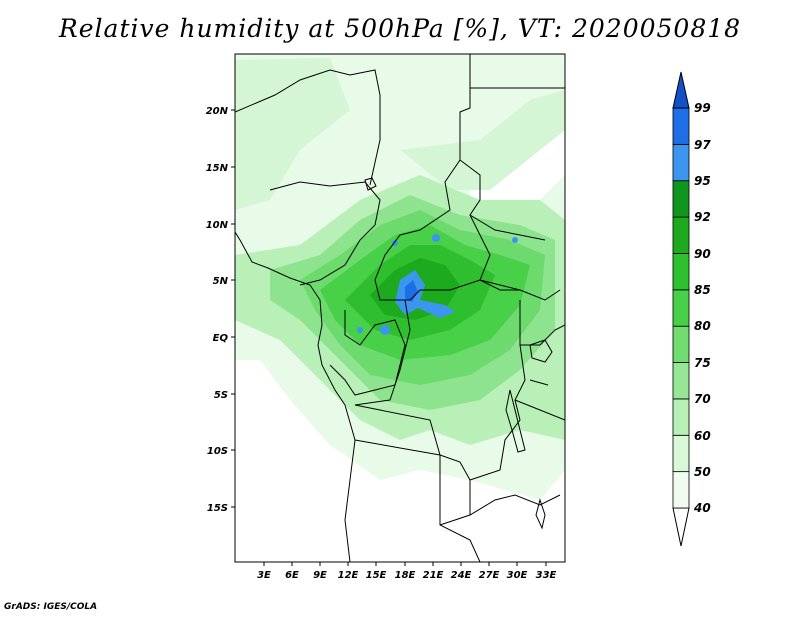  I want to click on colorbar-label: 95, so click(702, 181).